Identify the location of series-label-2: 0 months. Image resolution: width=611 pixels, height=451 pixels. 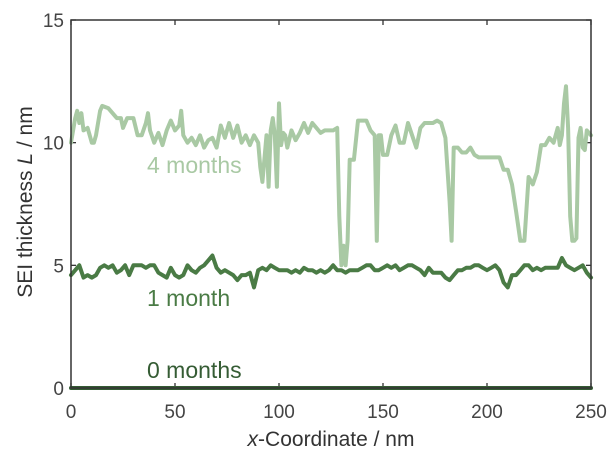
(194, 370).